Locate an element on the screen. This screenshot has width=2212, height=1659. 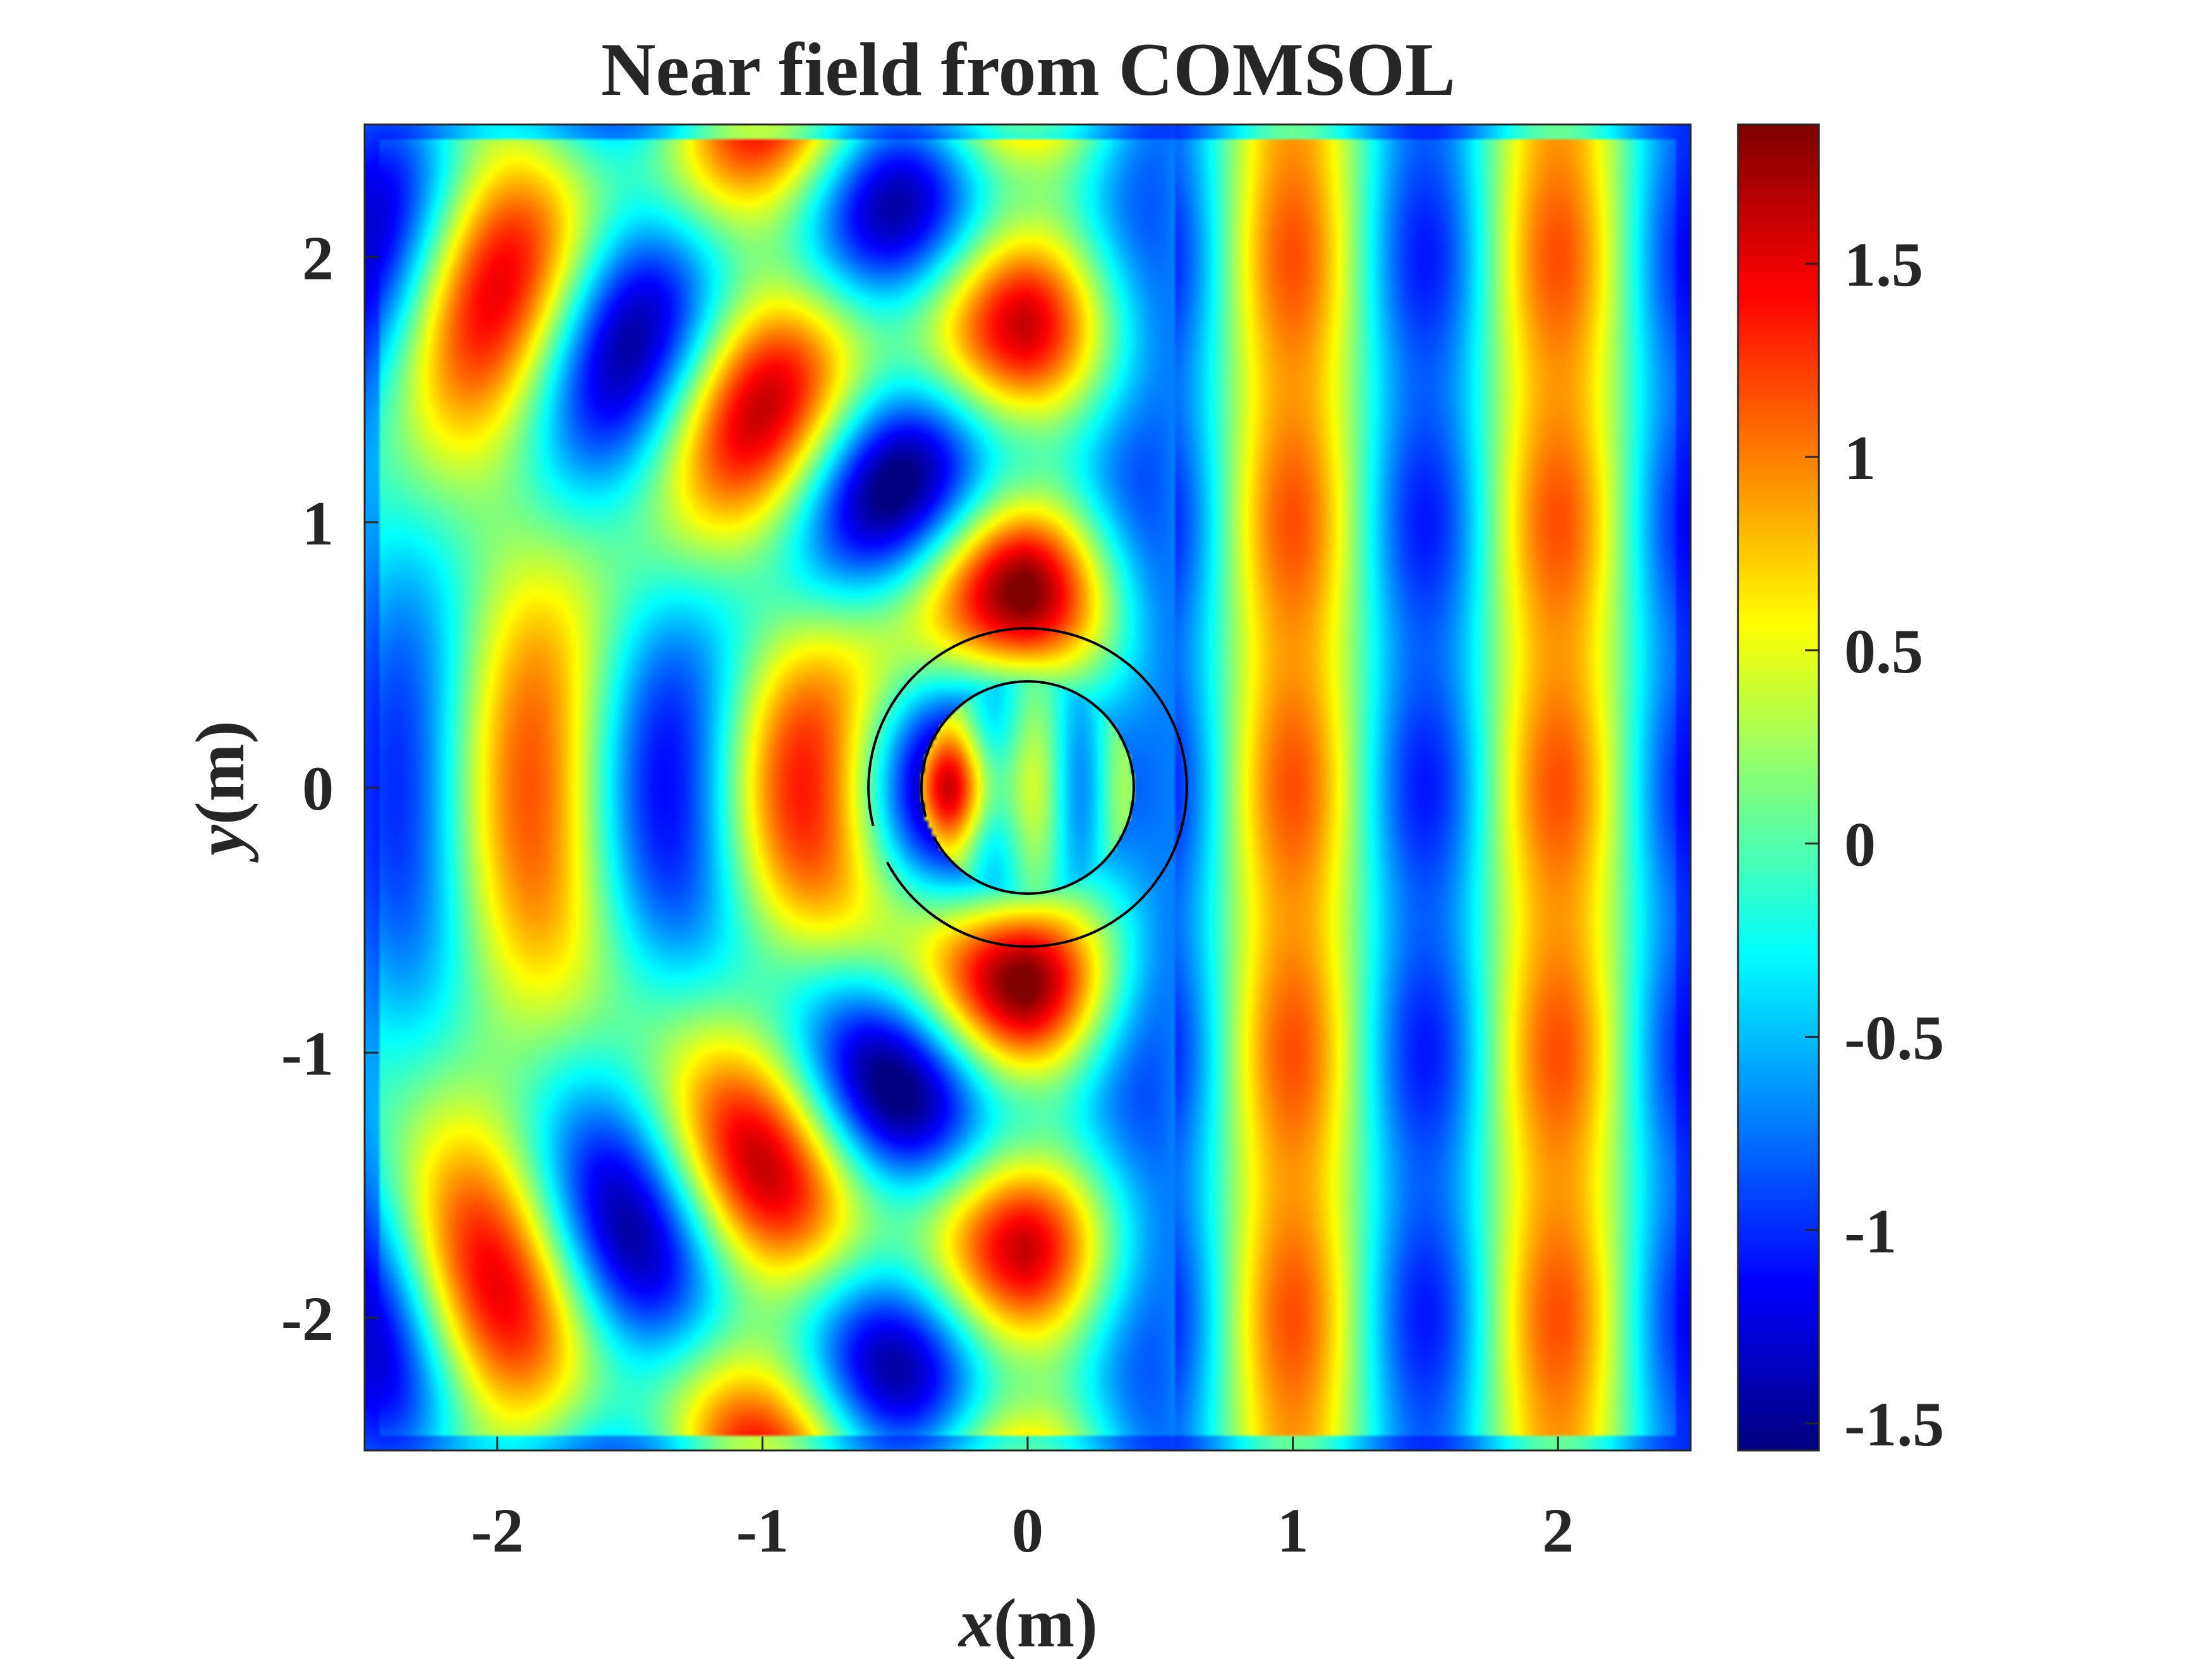
y-axis-label-unit: (m) is located at coordinates (219, 772).